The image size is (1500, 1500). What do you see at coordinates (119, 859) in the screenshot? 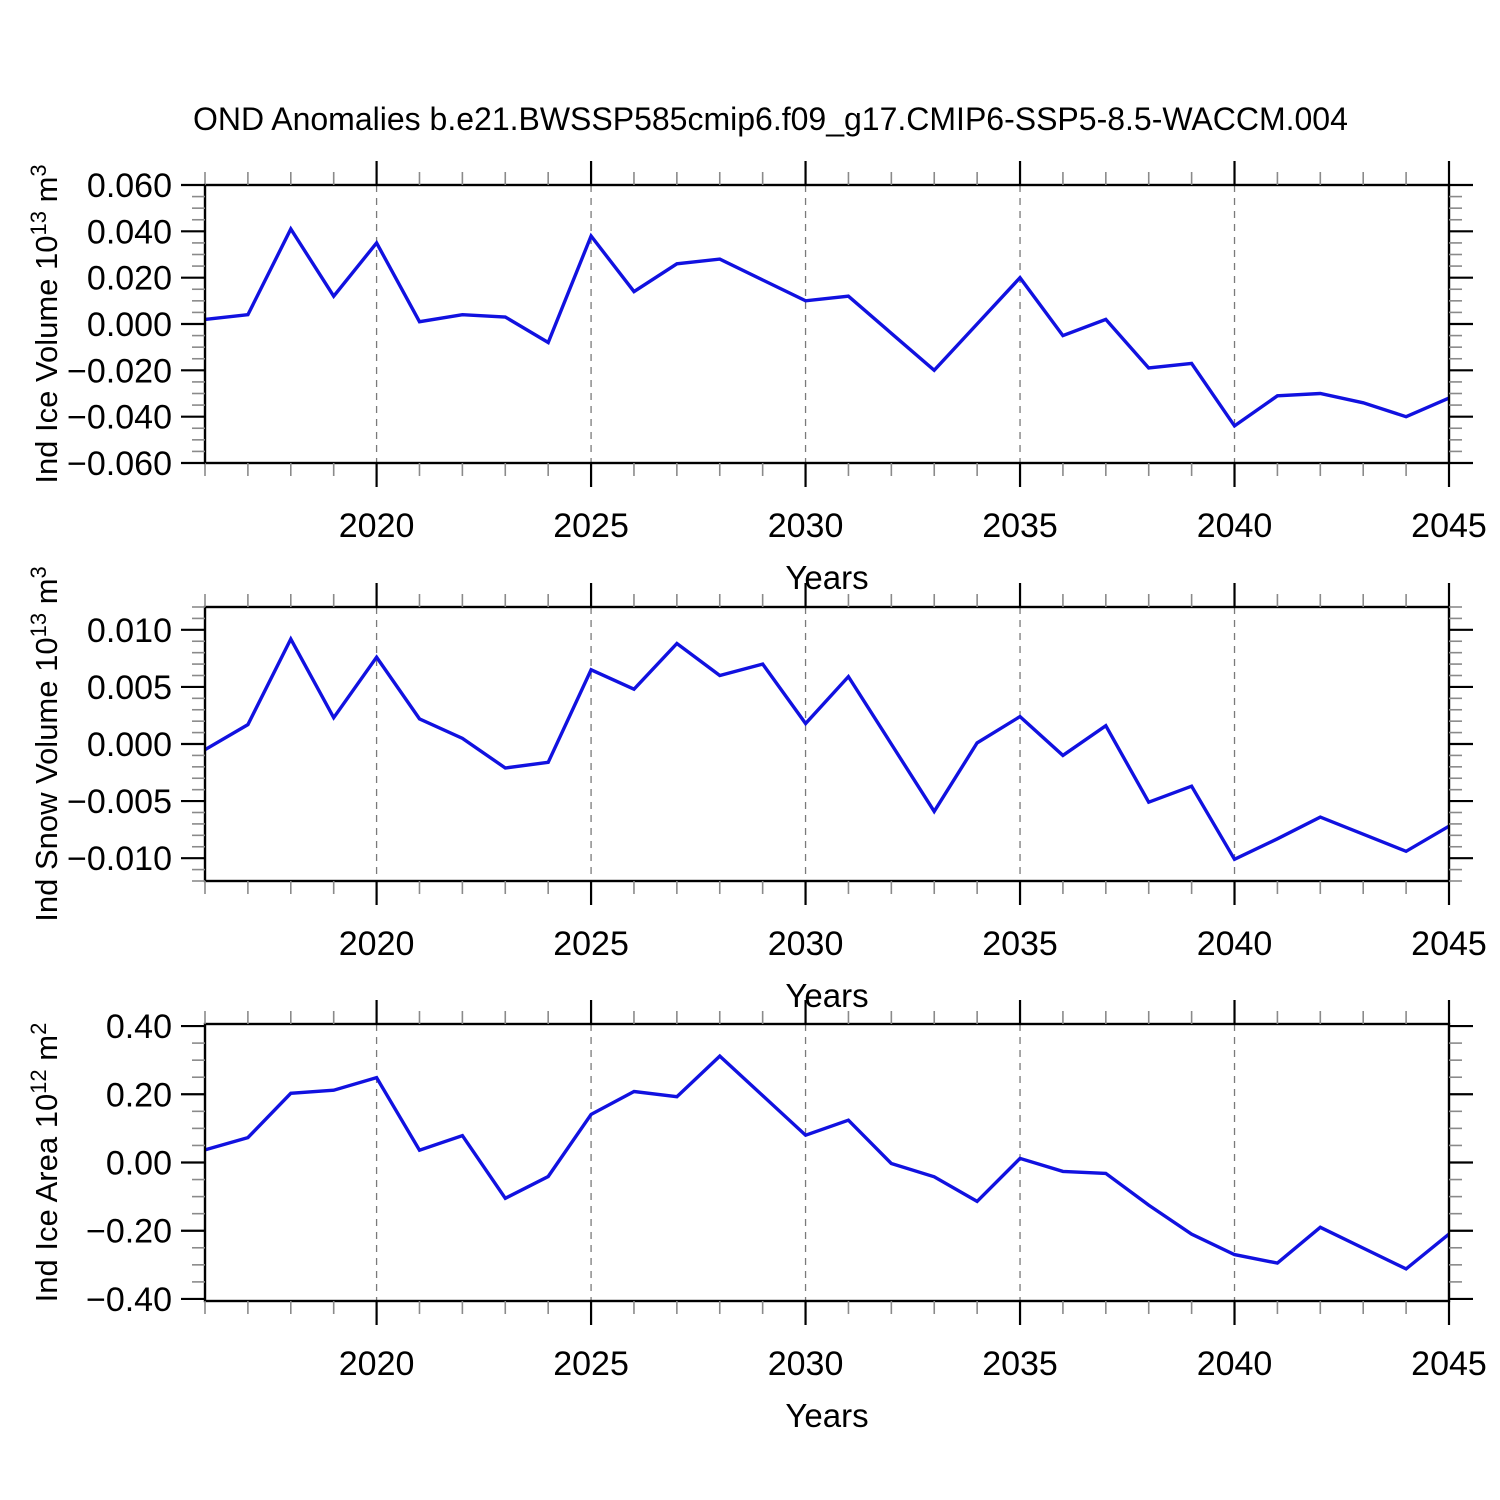
I see `y-tick-label: −0.010` at bounding box center [119, 859].